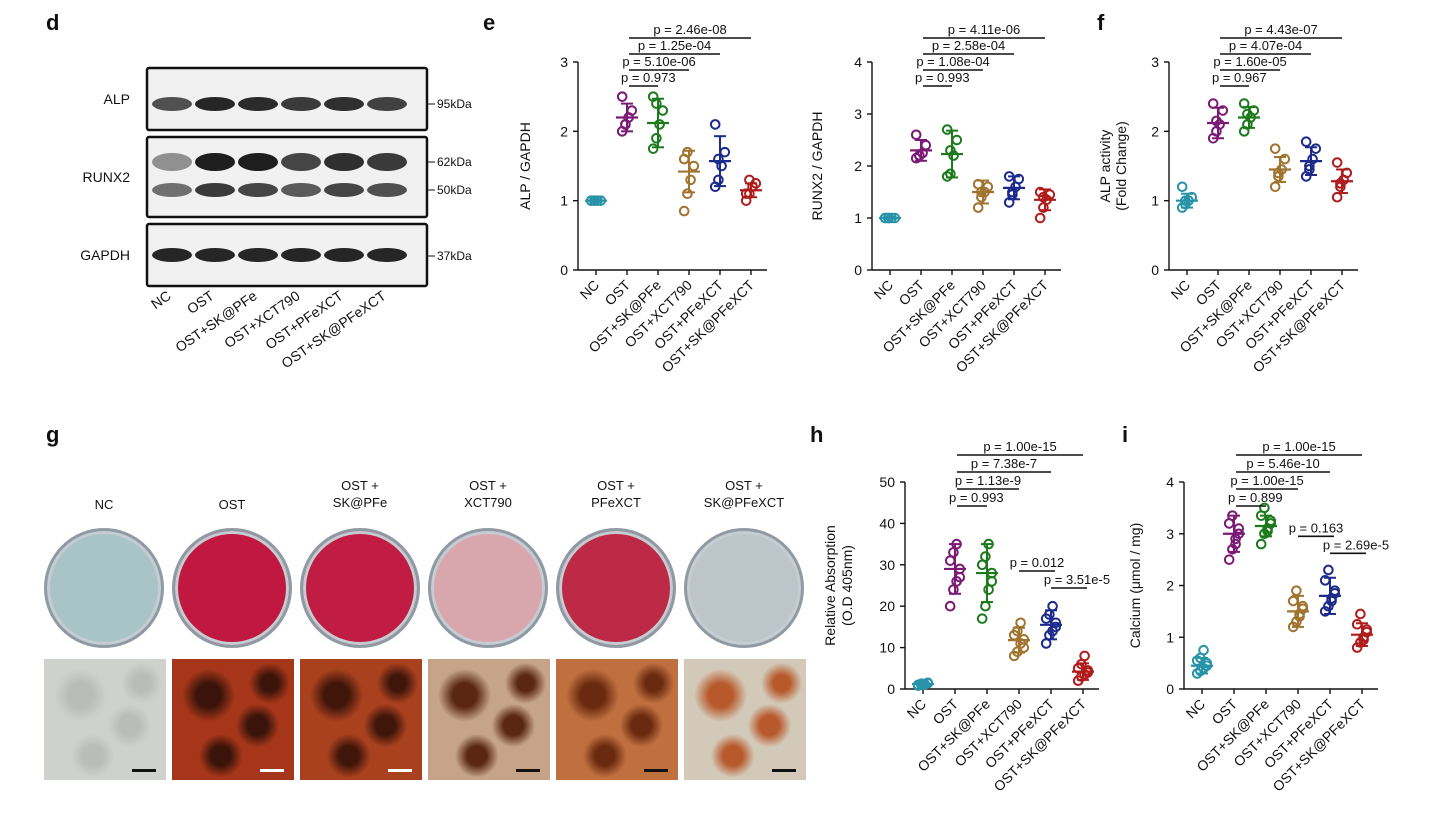 Image resolution: width=1438 pixels, height=821 pixels. I want to click on y-axis-label-2: (Fold Change), so click(1121, 166).